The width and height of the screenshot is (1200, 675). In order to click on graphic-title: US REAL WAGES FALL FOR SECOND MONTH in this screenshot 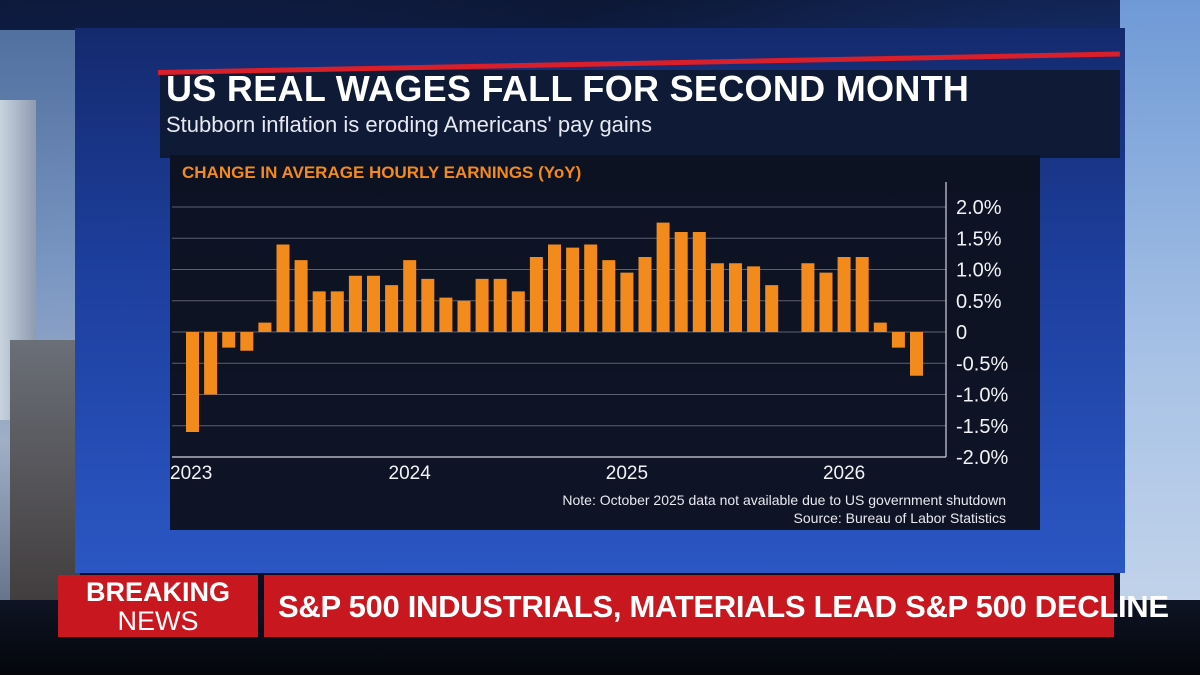, I will do `click(568, 88)`.